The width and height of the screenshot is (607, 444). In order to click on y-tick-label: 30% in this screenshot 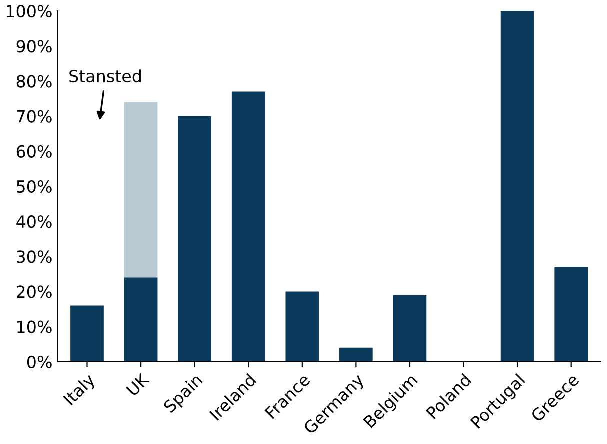, I will do `click(34, 257)`.